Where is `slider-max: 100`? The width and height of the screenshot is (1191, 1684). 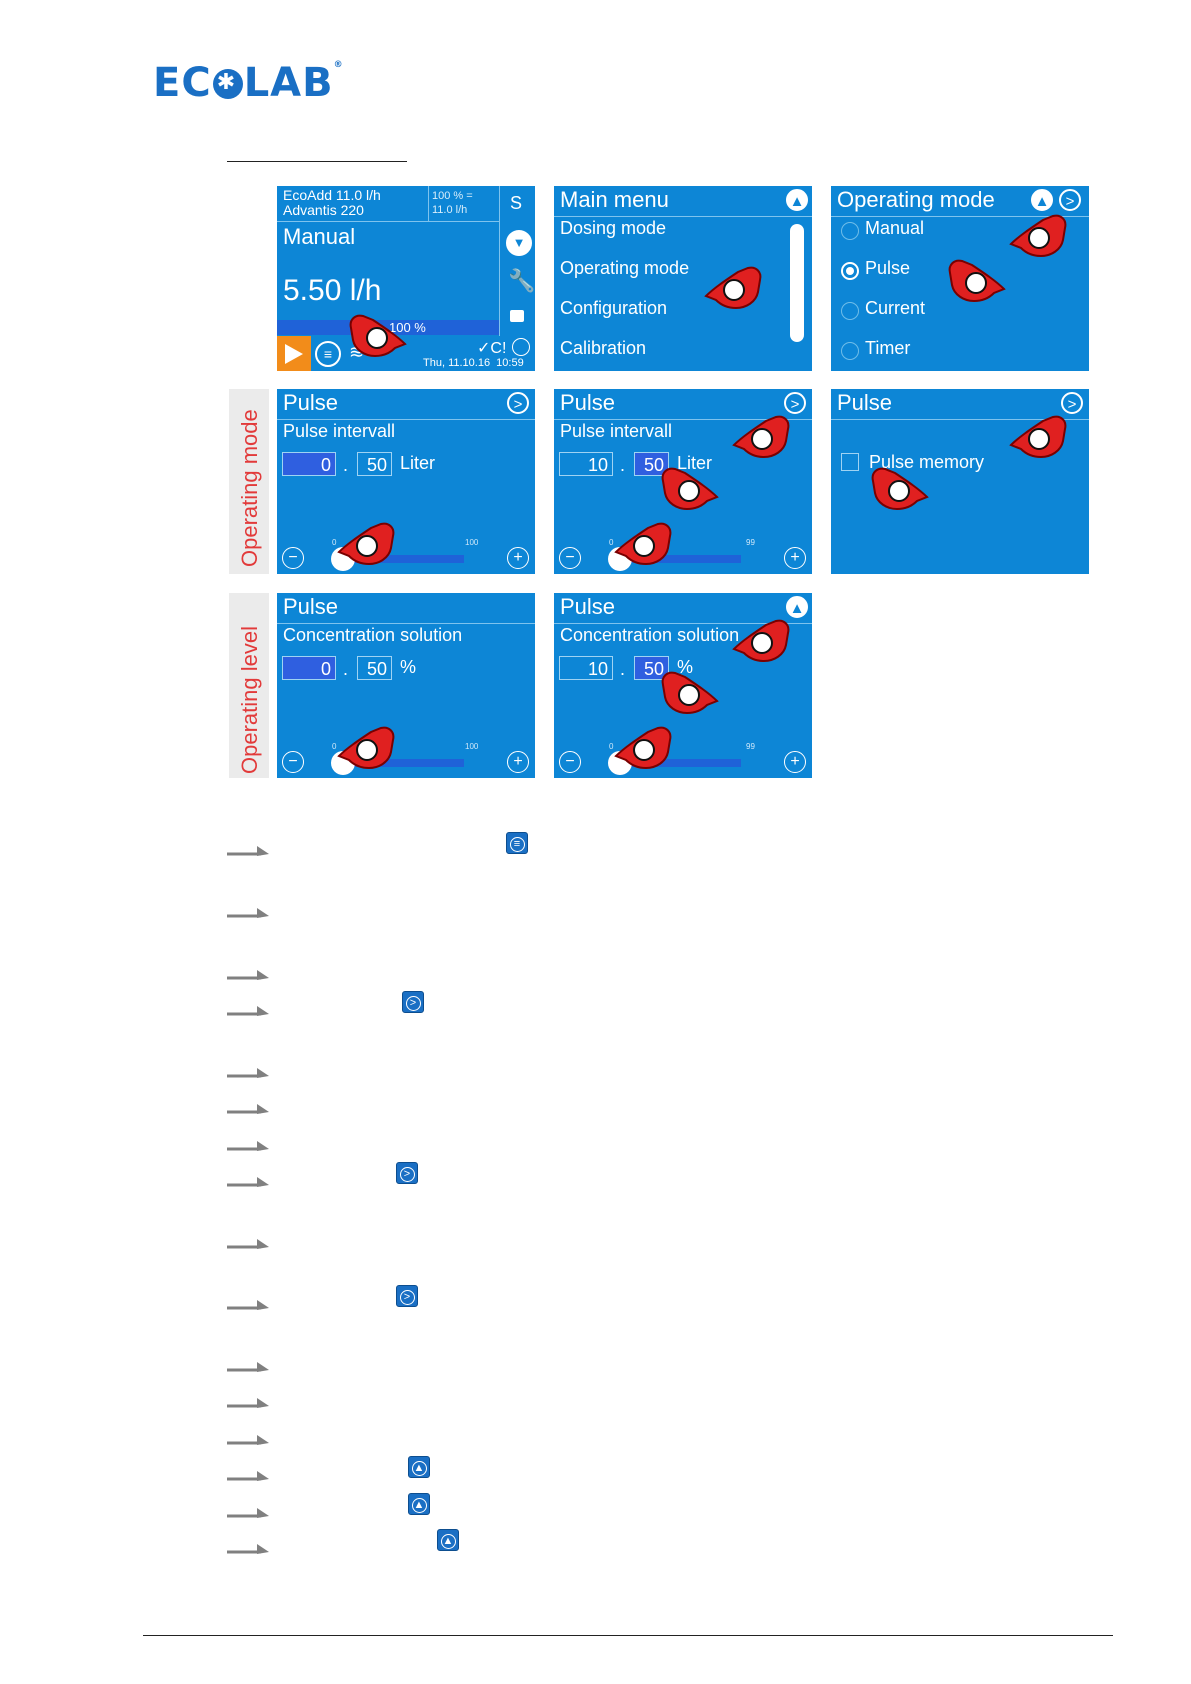
slider-max: 100 is located at coordinates (472, 746).